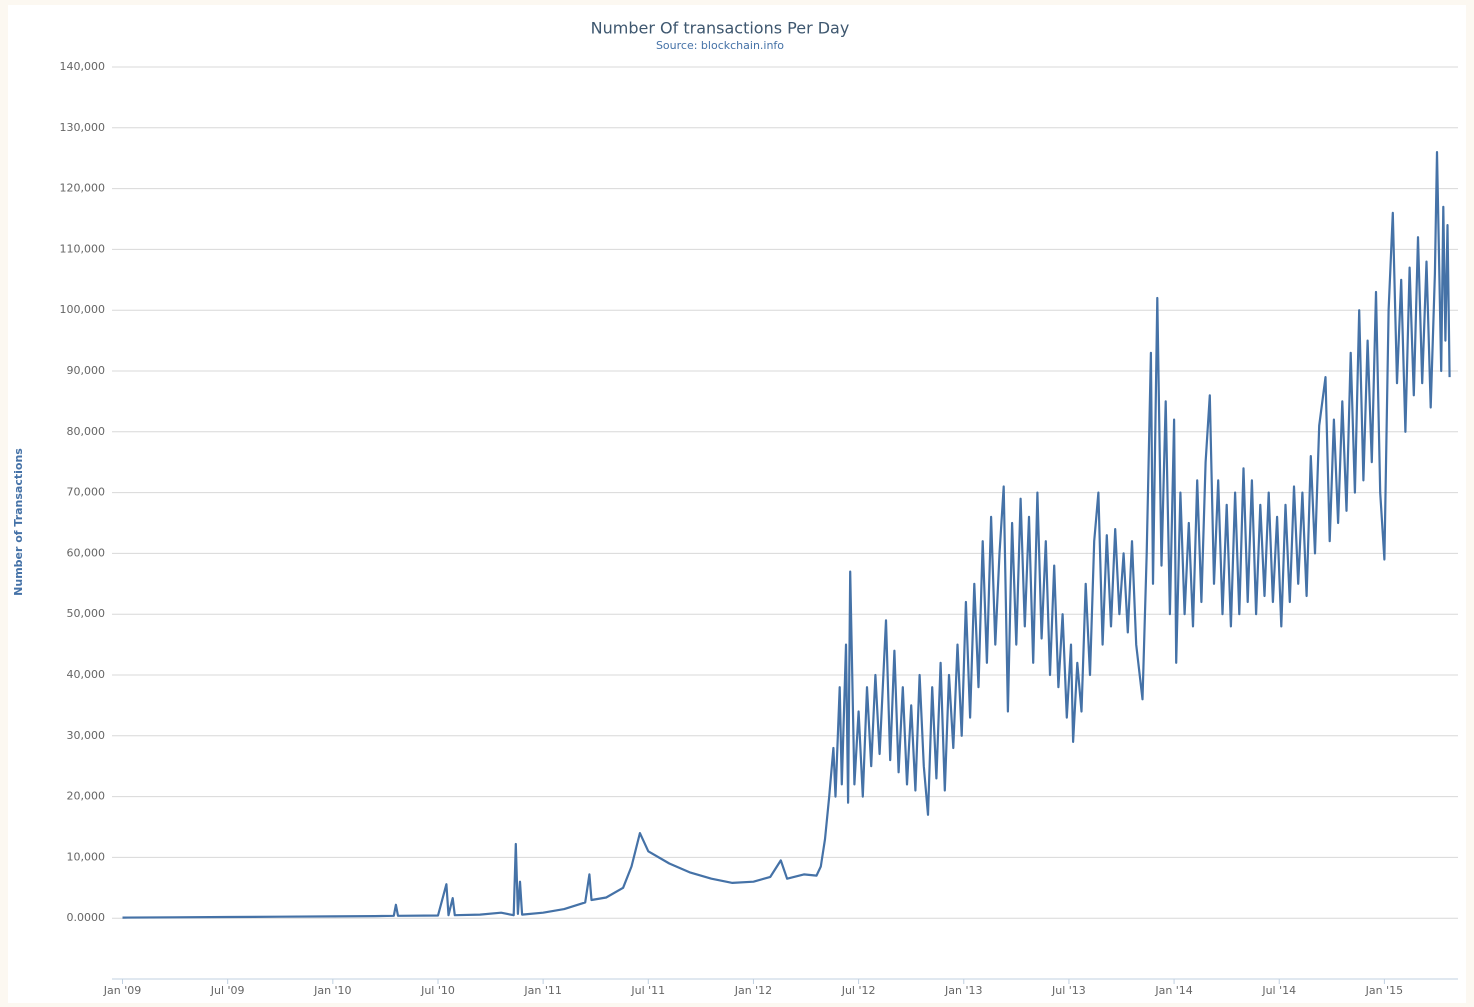 This screenshot has height=1007, width=1474. What do you see at coordinates (86, 674) in the screenshot?
I see `y-tick-label: 40,000` at bounding box center [86, 674].